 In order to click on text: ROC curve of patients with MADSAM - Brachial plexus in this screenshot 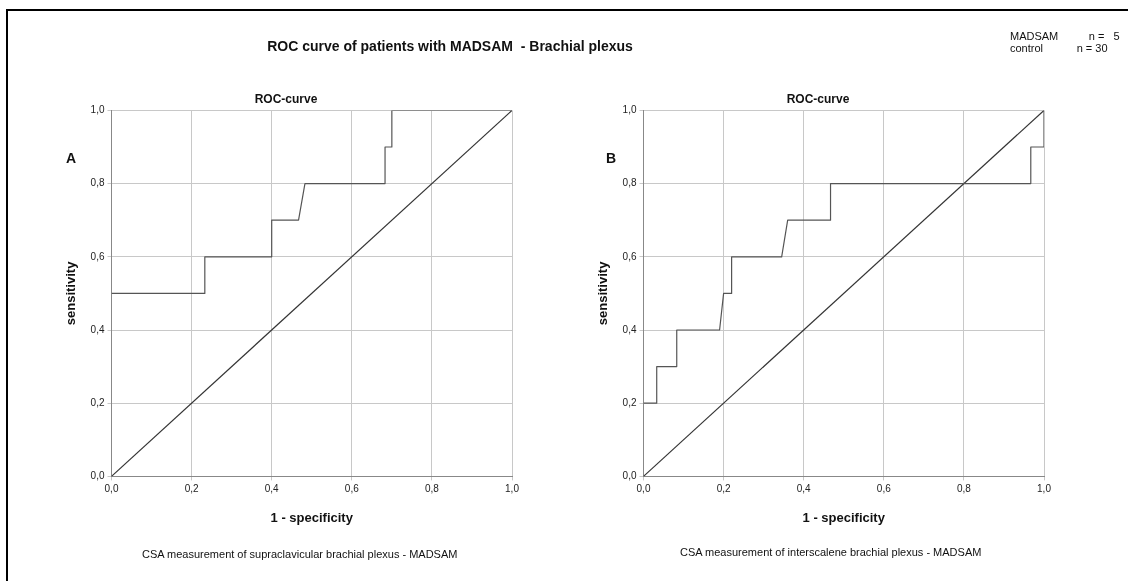, I will do `click(450, 46)`.